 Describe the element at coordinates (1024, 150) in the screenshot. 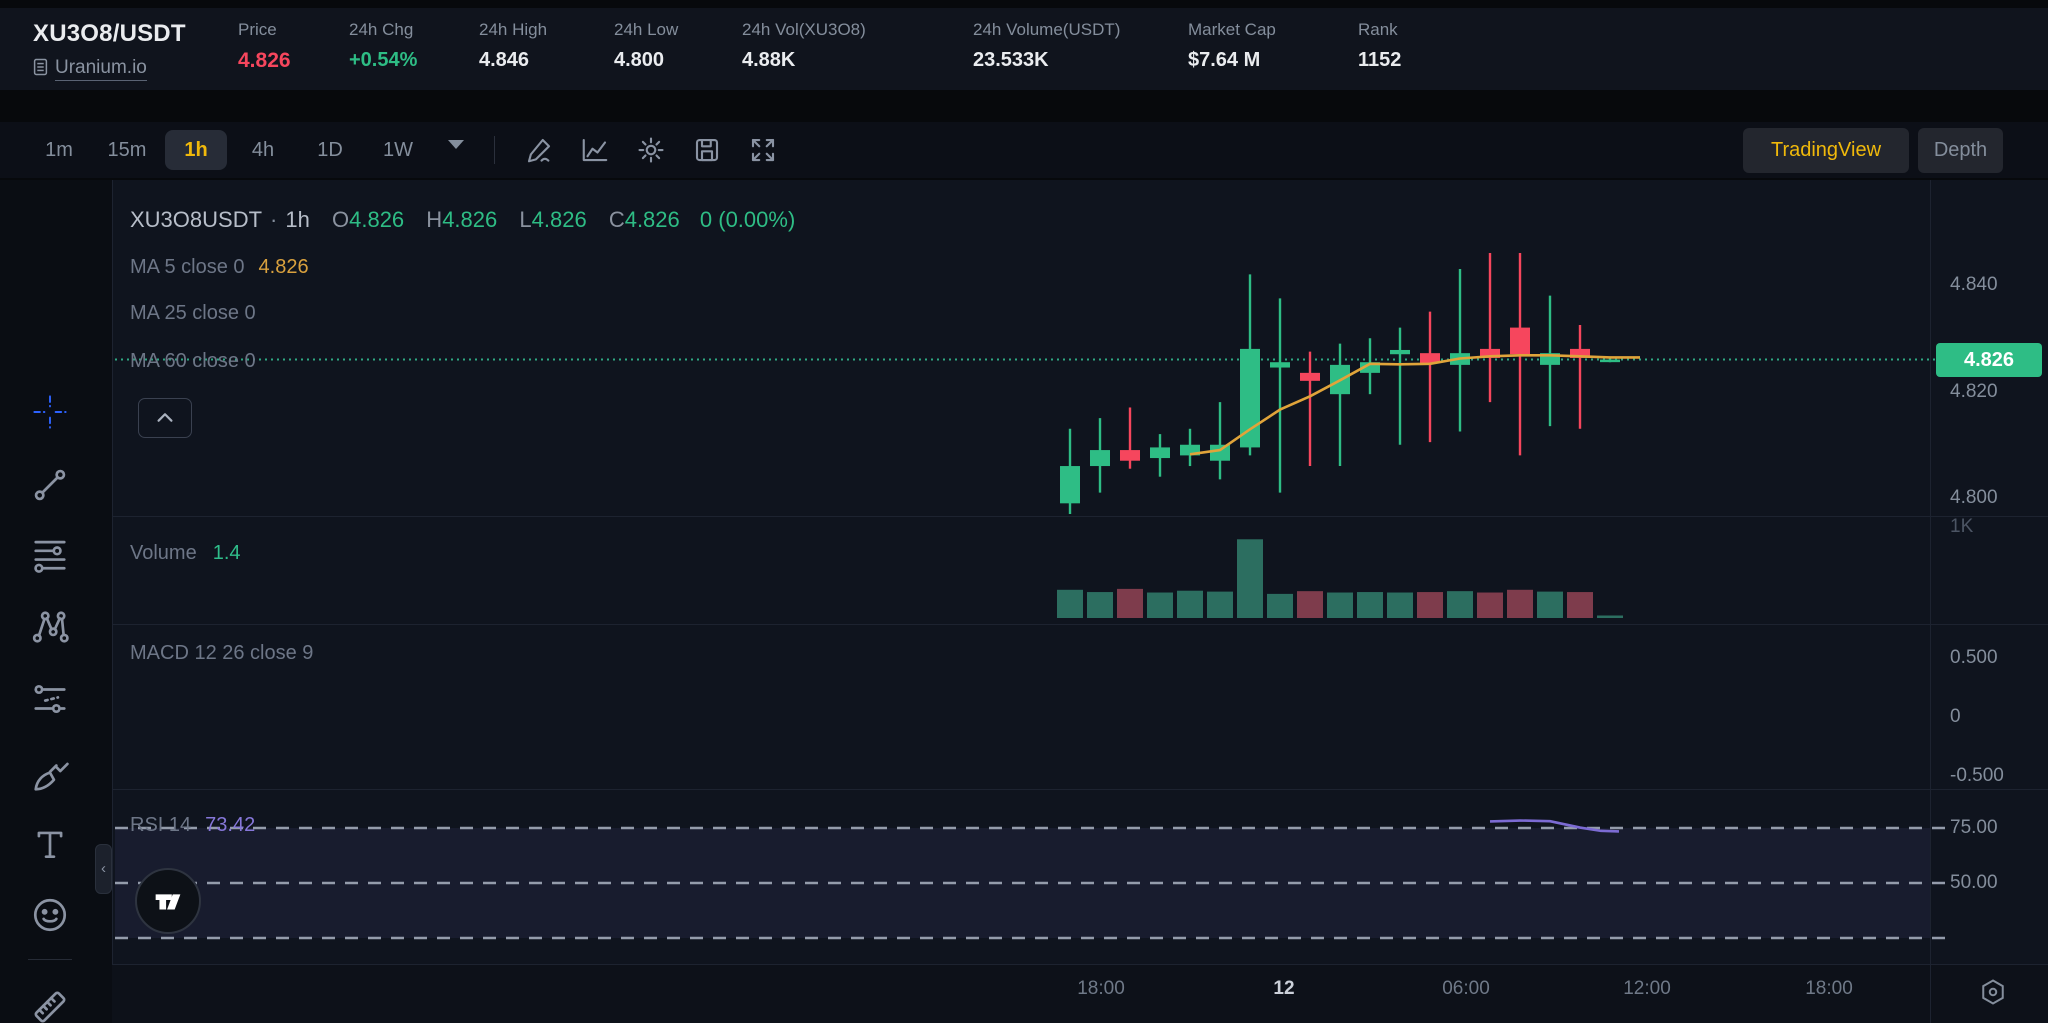

I see `chart-toolbar: 1m 15m 1h 4h 1D 1W TradingView Depth` at that location.